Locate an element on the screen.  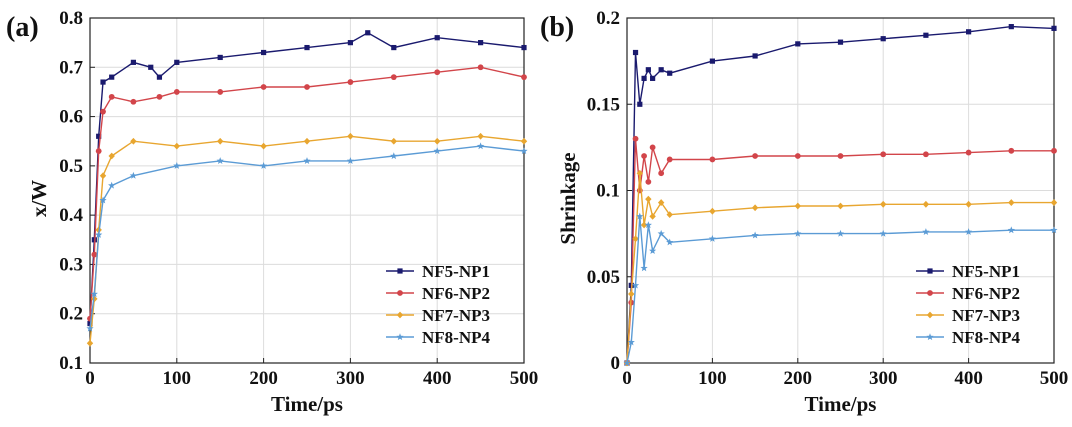
legend-label: NF6-NP2 is located at coordinates (456, 293).